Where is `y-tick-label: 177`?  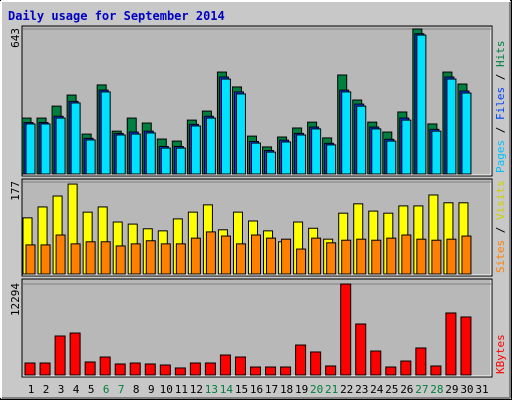 y-tick-label: 177 is located at coordinates (15, 191).